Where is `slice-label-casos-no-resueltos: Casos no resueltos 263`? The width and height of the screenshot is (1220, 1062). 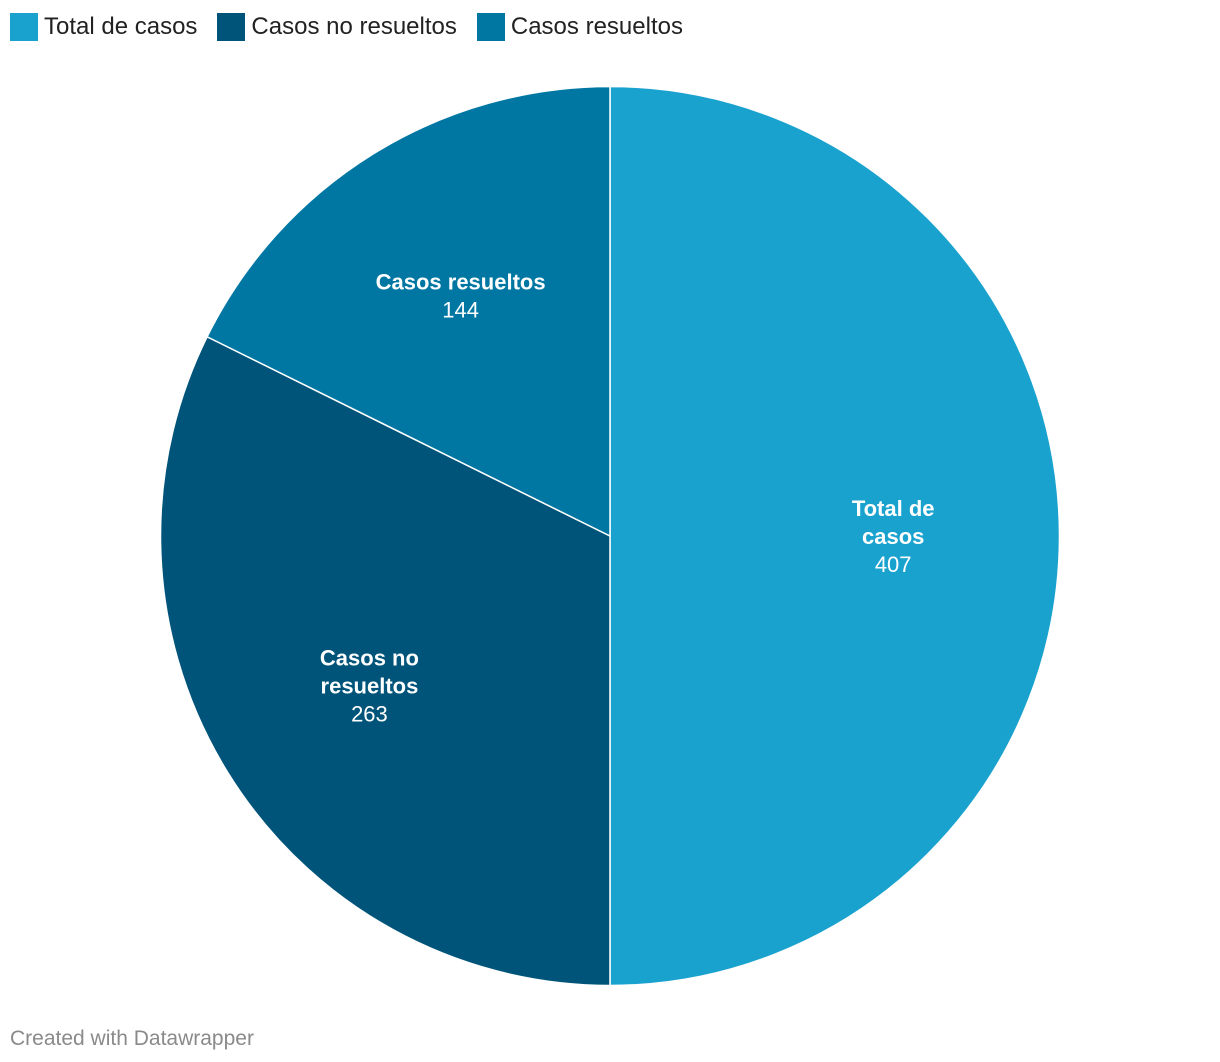
slice-label-casos-no-resueltos: Casos no resueltos 263 is located at coordinates (369, 685).